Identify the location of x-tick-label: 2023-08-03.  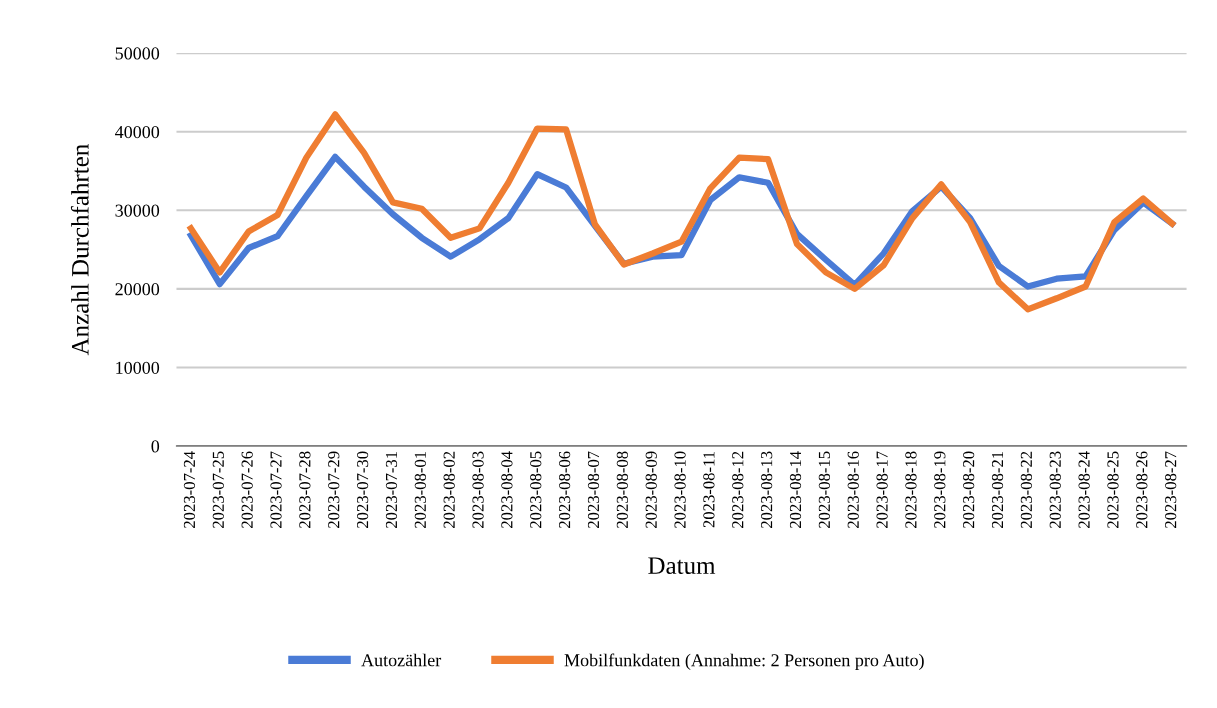
(478, 489).